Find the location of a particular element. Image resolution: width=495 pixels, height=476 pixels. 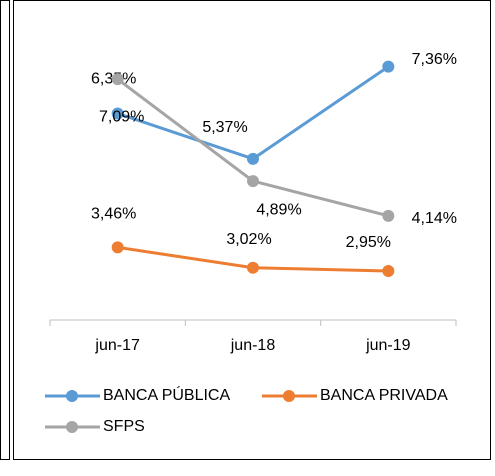

data-label: 7,36% is located at coordinates (434, 59).